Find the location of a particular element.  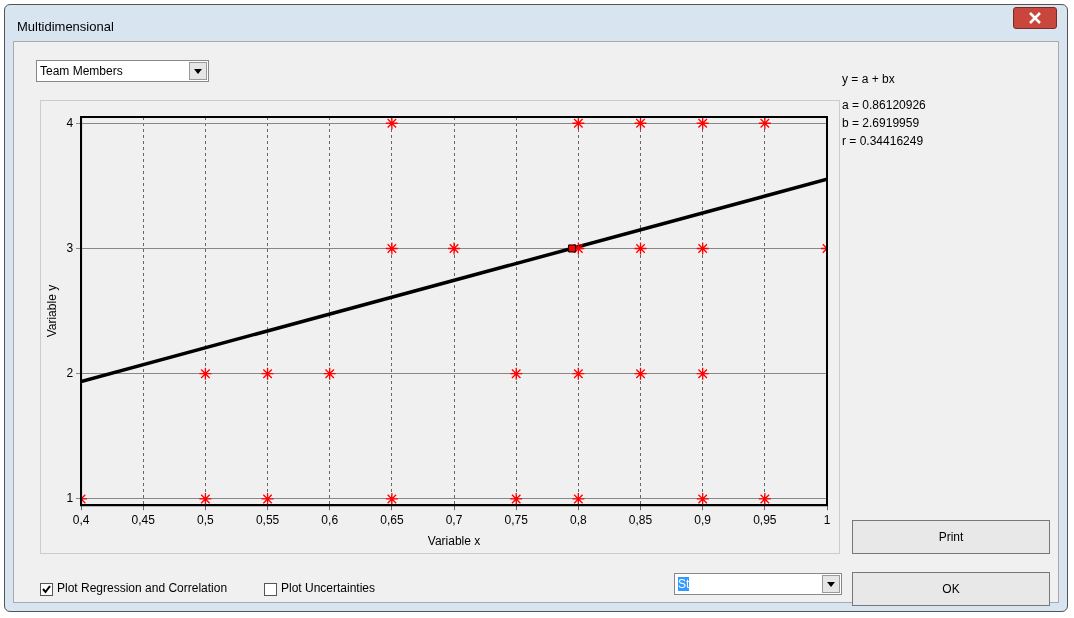

y-tick-label: 2 is located at coordinates (70, 373).